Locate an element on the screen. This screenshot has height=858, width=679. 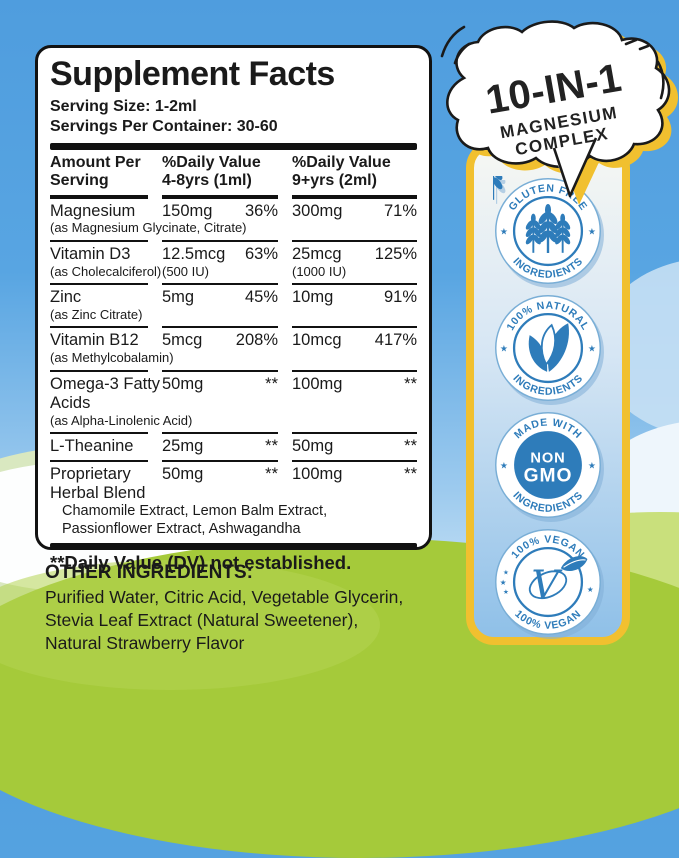
bubble-accent-marks is located at coordinates (552, 62).